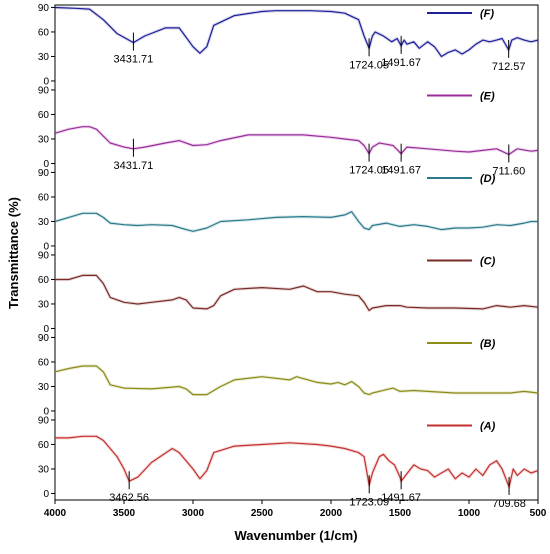 Image resolution: width=550 pixels, height=554 pixels. Describe the element at coordinates (295, 535) in the screenshot. I see `x-axis-title: Wavenumber (1/cm)` at that location.